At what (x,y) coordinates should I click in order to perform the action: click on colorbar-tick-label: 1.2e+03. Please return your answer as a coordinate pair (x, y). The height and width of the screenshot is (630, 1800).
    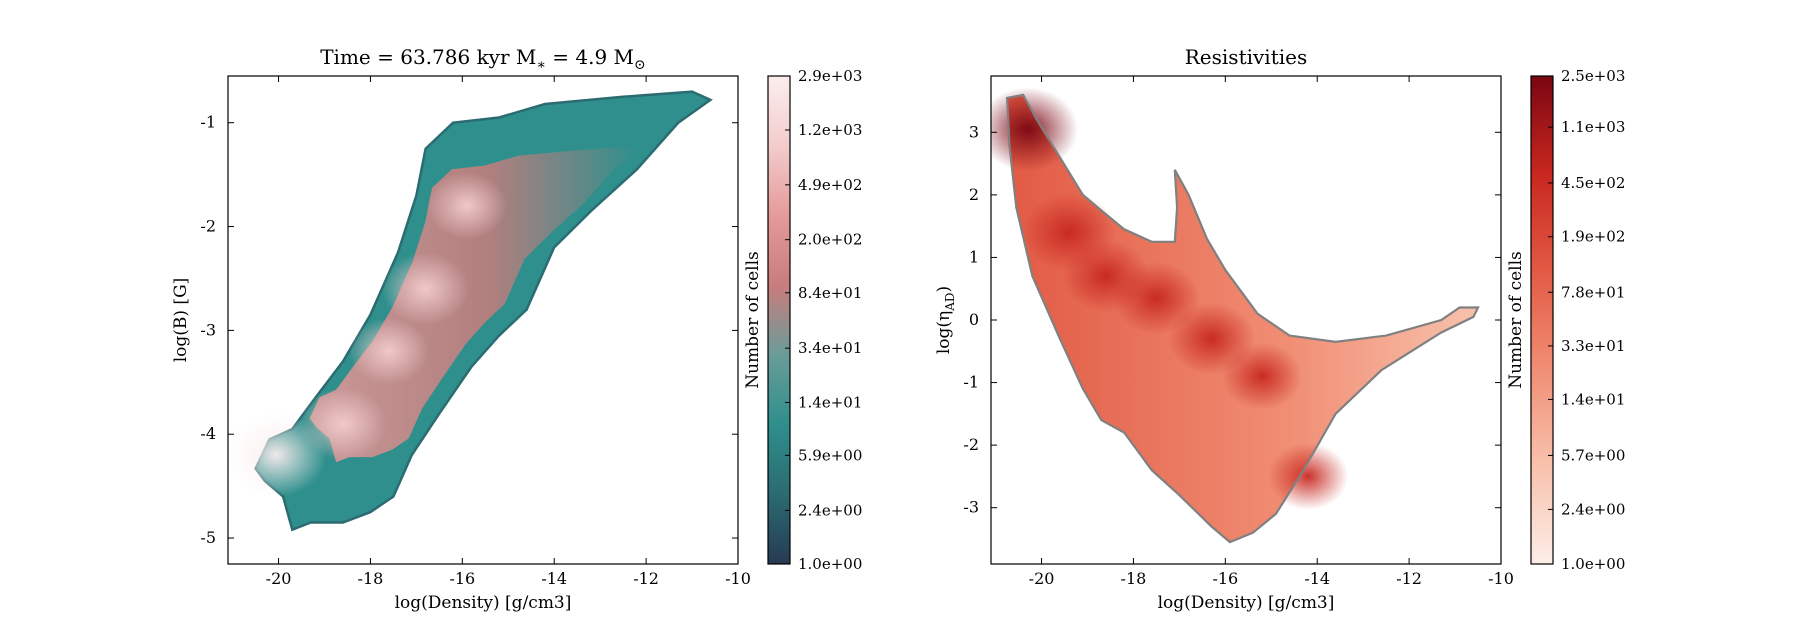
    Looking at the image, I should click on (830, 130).